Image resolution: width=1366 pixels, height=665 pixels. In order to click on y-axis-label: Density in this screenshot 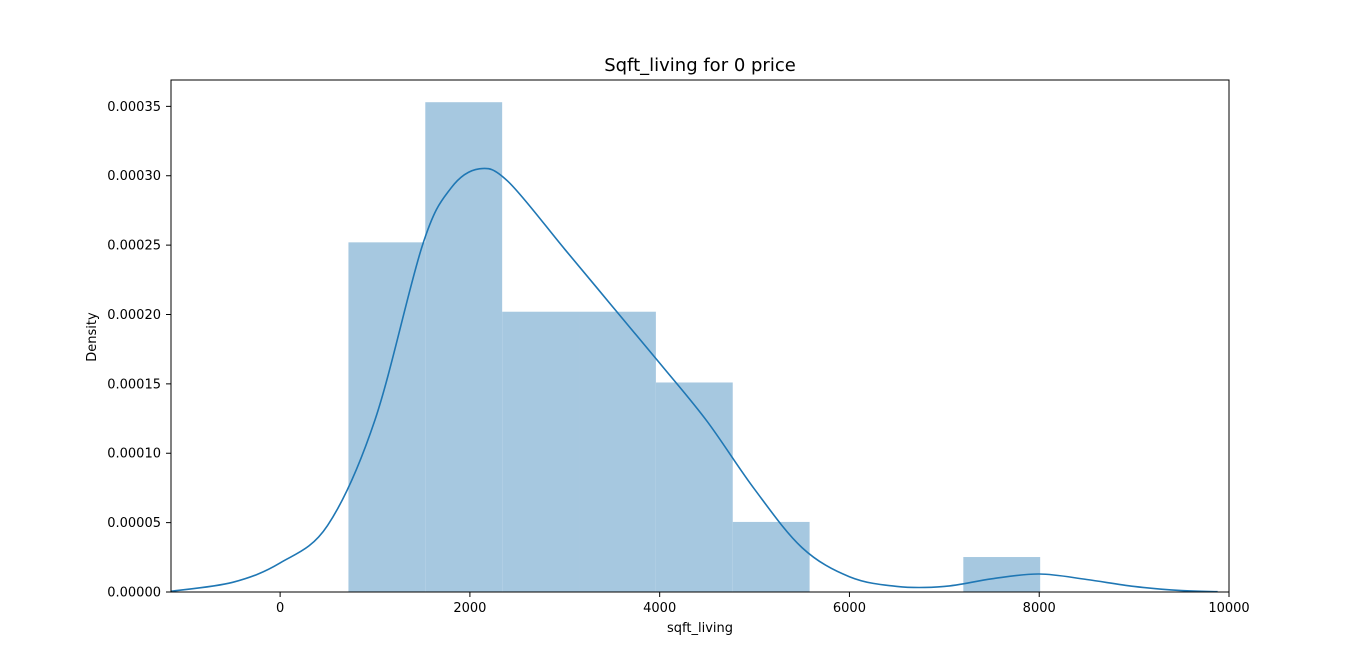, I will do `click(92, 337)`.